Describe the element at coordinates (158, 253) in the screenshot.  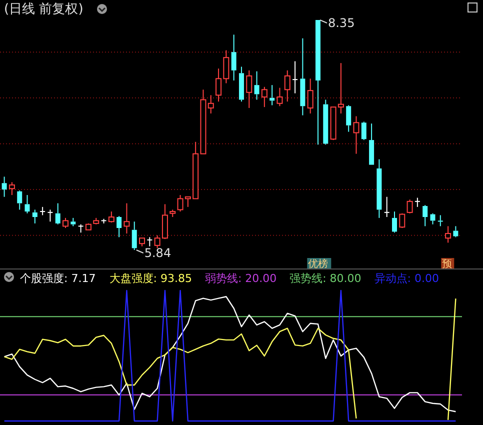
I see `annotation: 5.84` at that location.